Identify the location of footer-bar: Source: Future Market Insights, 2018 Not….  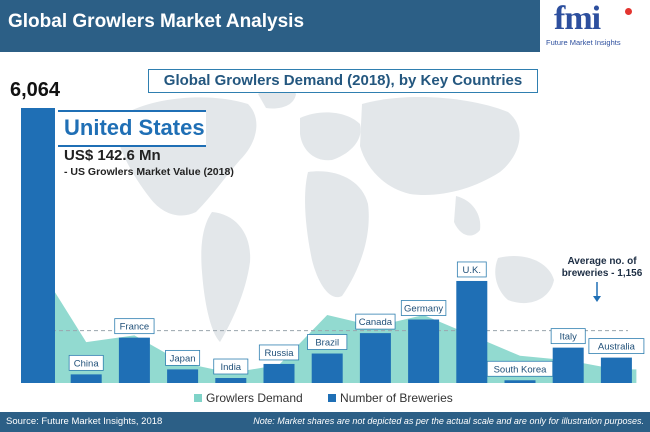
(325, 422).